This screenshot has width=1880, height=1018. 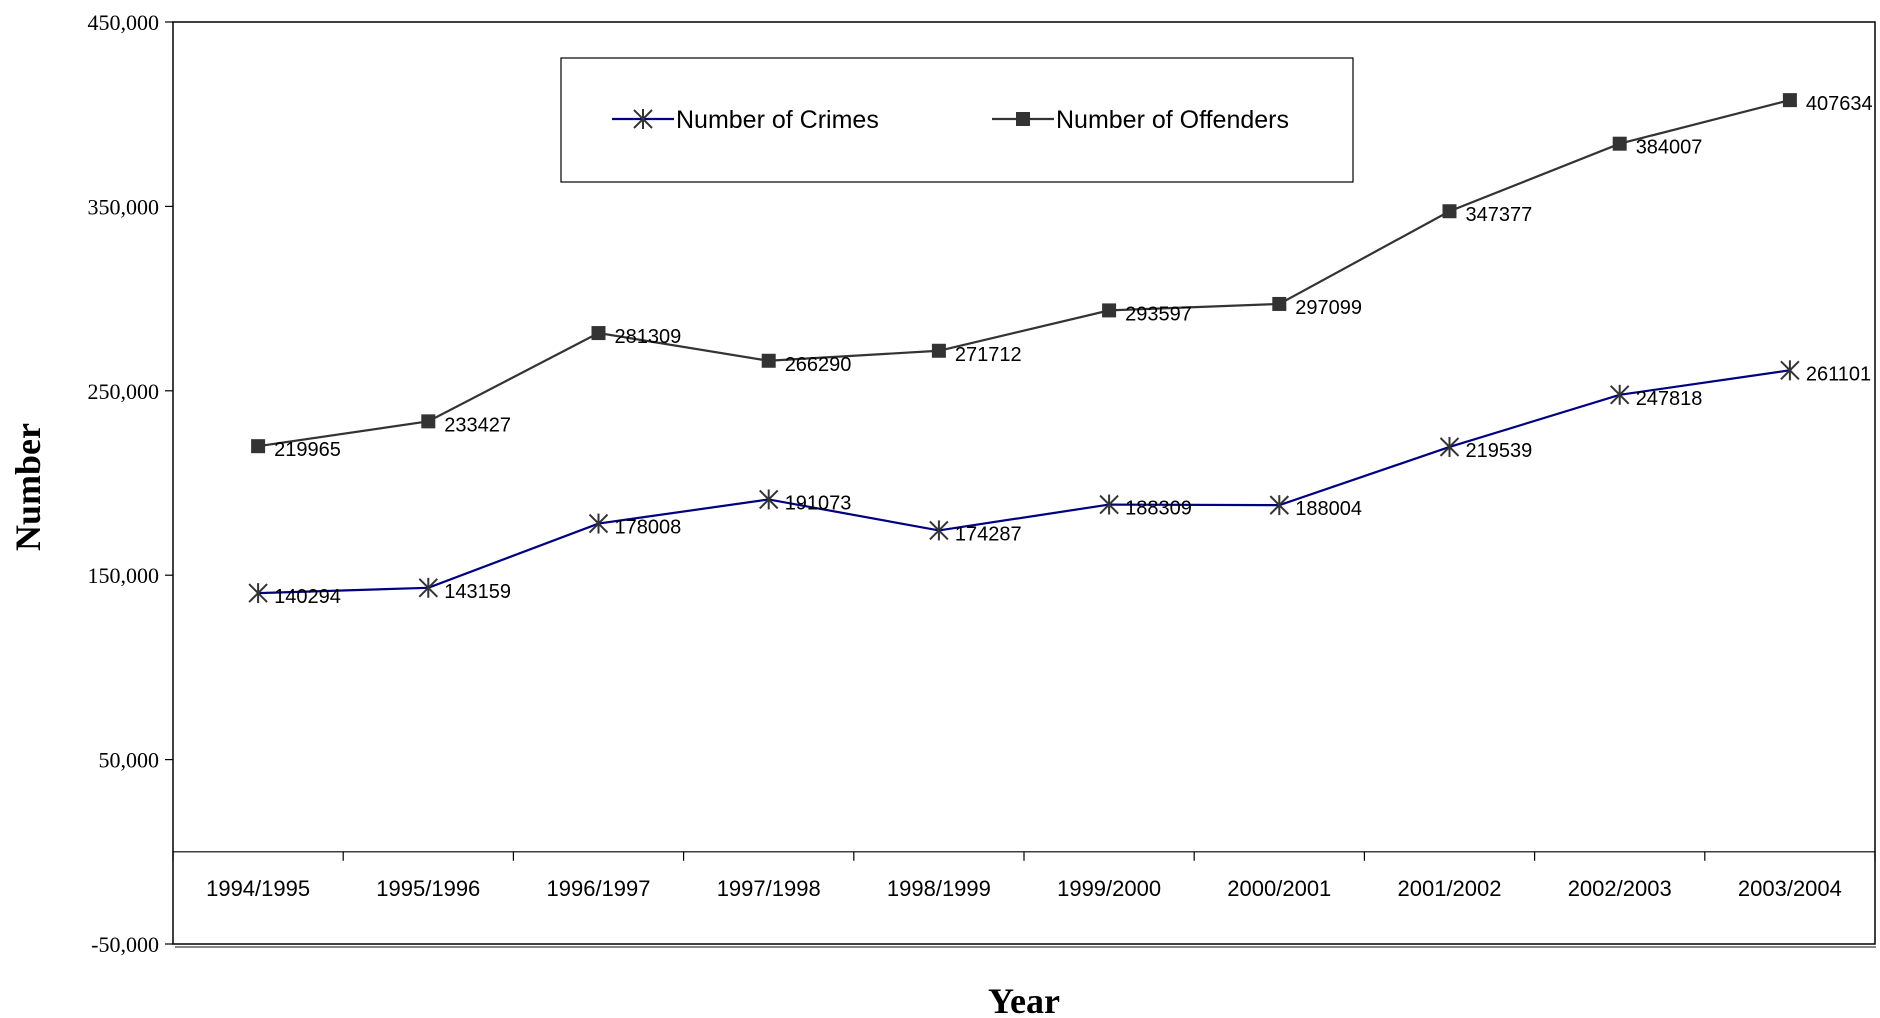 I want to click on y-tick-label: -50,000, so click(x=125, y=944).